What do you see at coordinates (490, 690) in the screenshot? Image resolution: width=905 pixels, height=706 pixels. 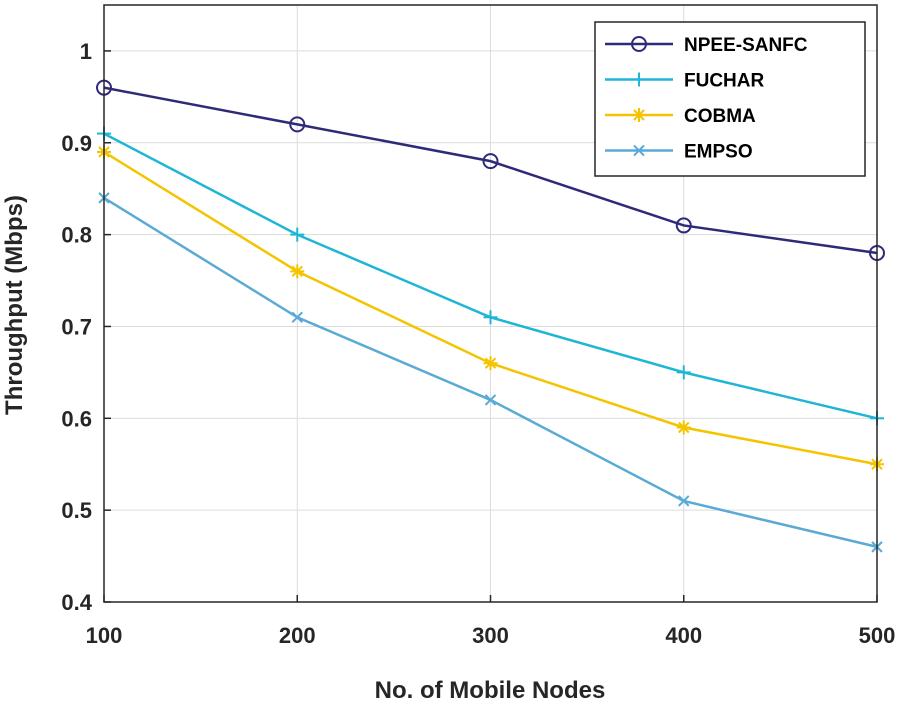 I see `x-axis-label: No. of Mobile Nodes` at bounding box center [490, 690].